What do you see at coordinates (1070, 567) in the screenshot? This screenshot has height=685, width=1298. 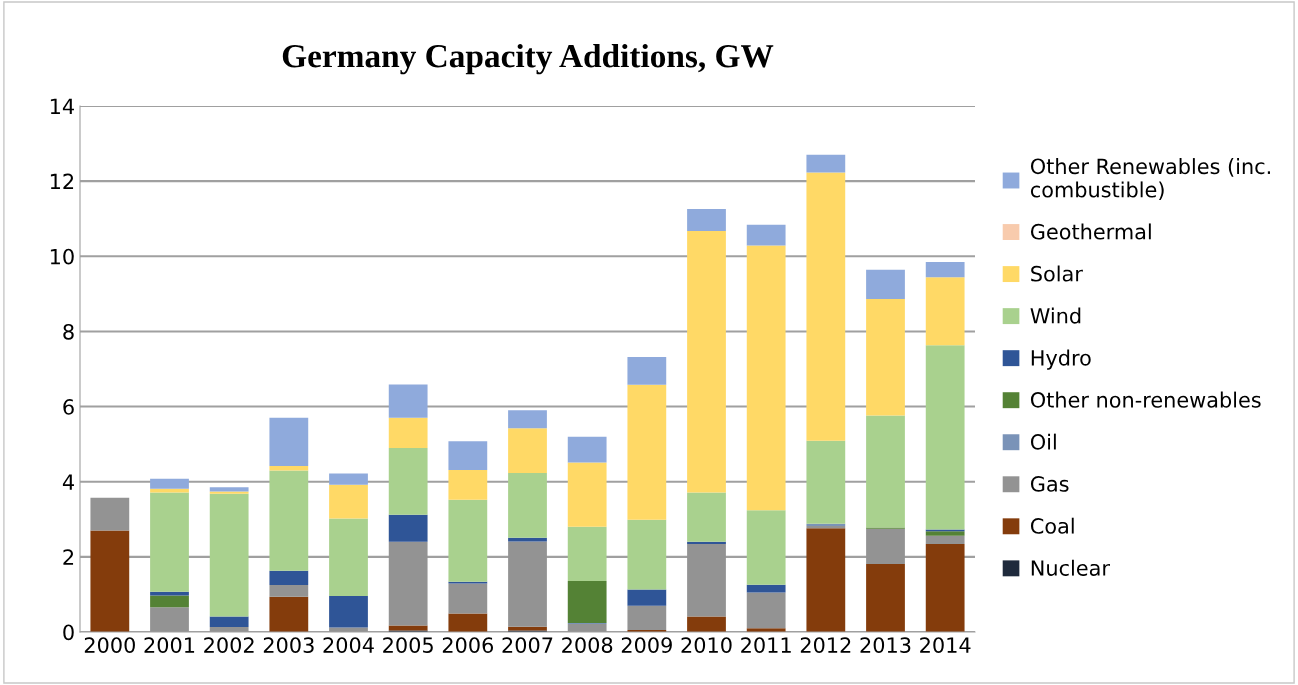 I see `legend-label: Nuclear` at bounding box center [1070, 567].